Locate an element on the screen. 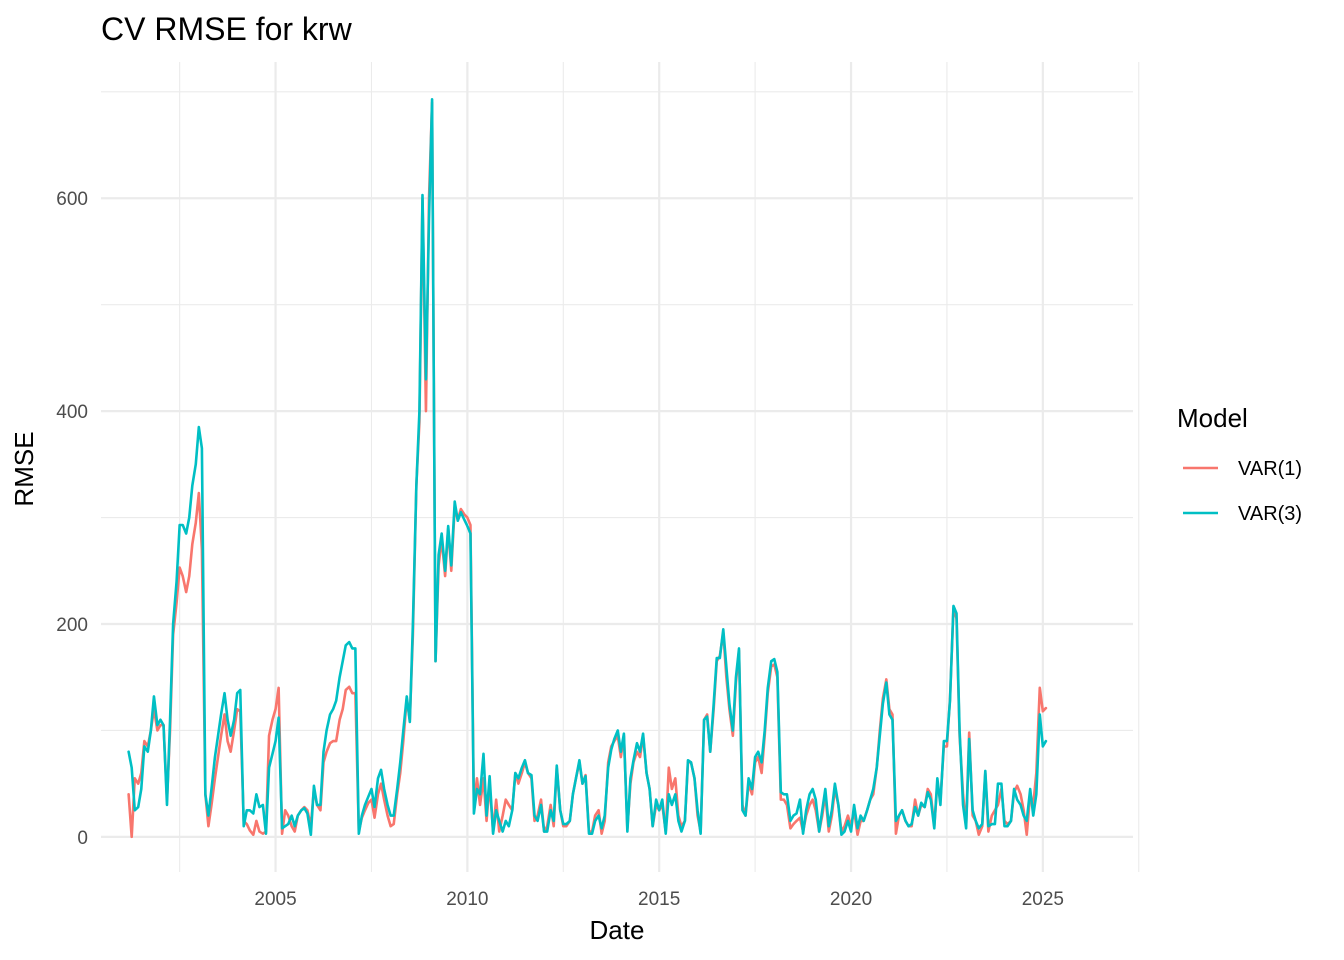  x-tick-label: 2020 is located at coordinates (851, 899).